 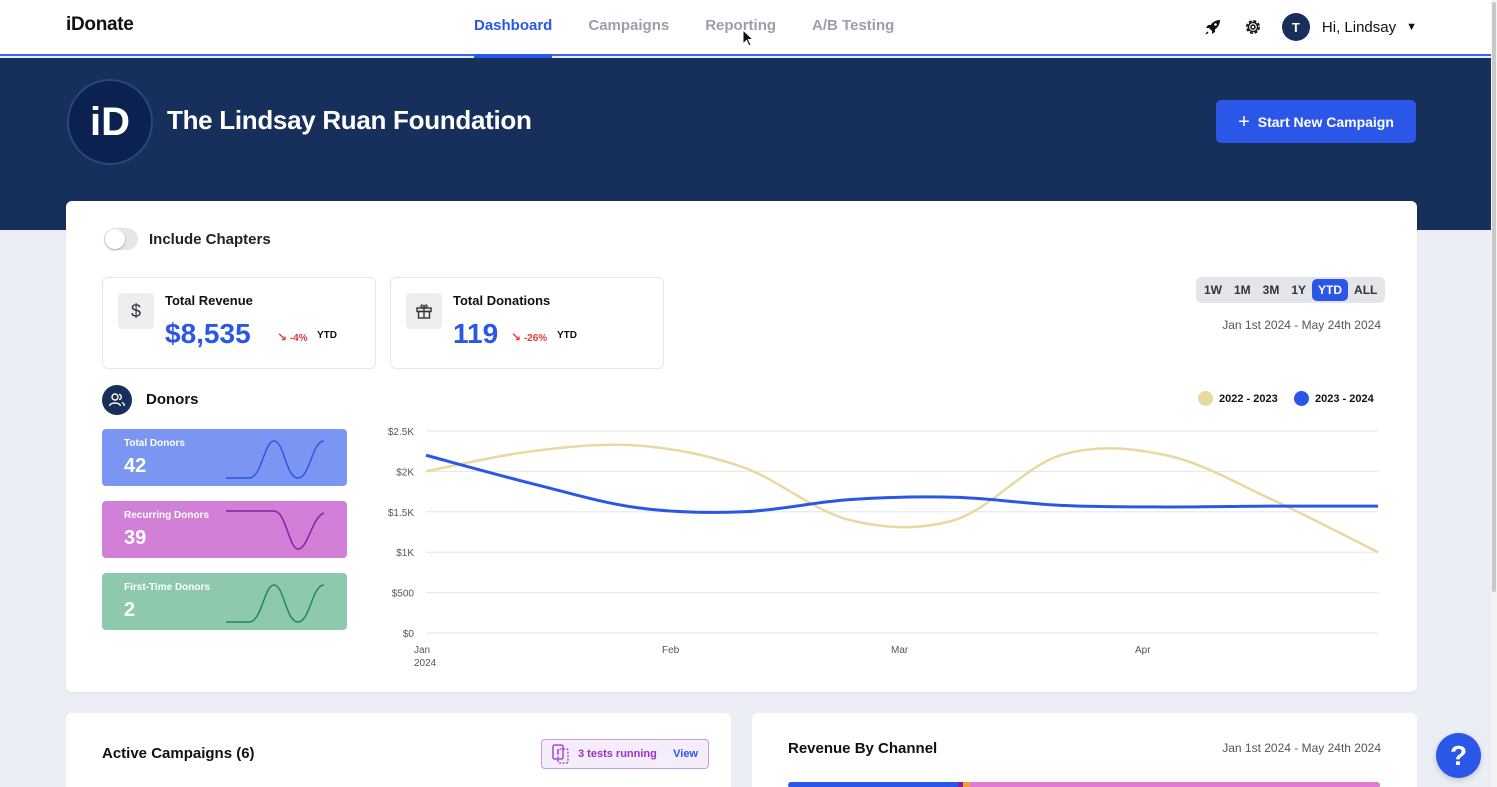 I want to click on tab-reporting: Reporting, so click(x=741, y=25).